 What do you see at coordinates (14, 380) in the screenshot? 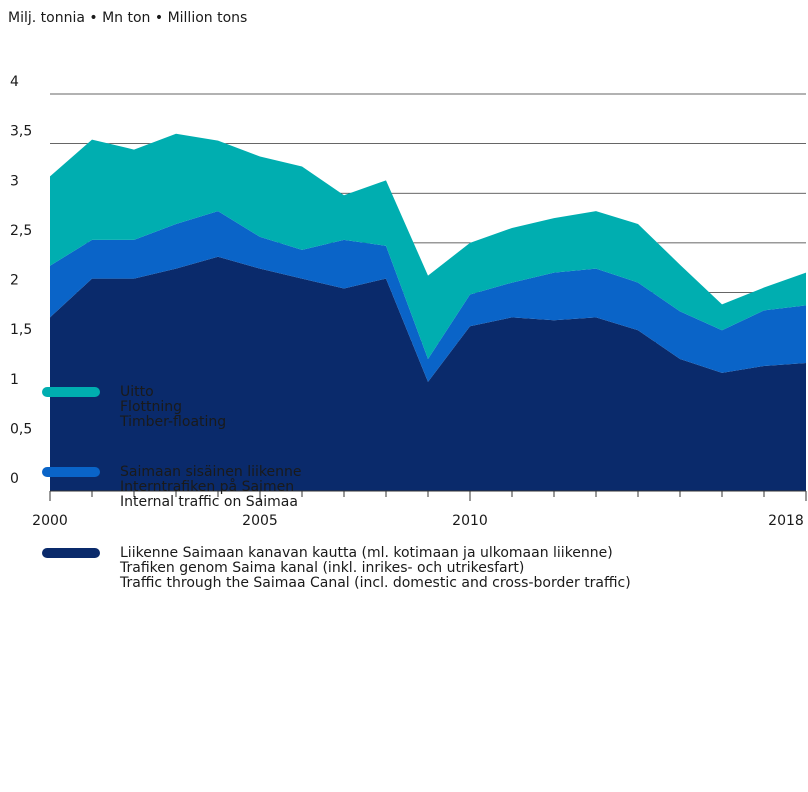
I see `y-tick-label: 1` at bounding box center [14, 380].